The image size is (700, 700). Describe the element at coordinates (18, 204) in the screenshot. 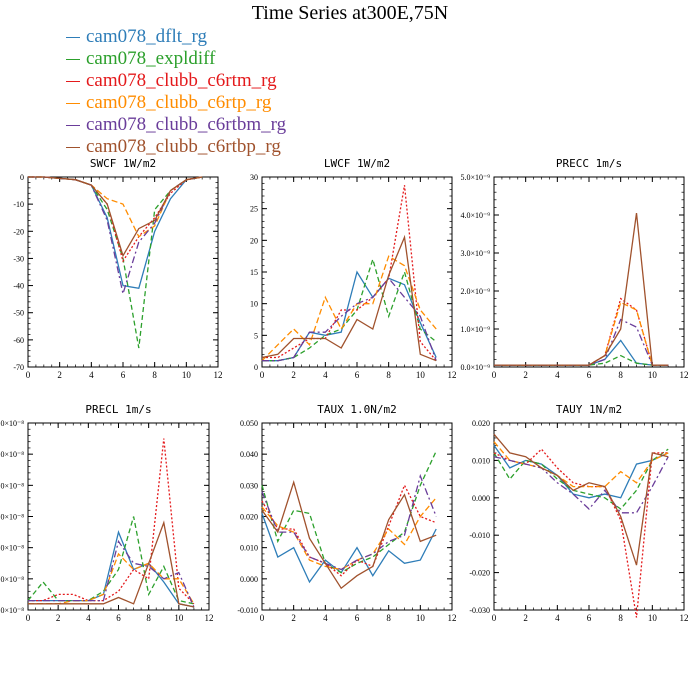

I see `y-tick-label: -10` at that location.